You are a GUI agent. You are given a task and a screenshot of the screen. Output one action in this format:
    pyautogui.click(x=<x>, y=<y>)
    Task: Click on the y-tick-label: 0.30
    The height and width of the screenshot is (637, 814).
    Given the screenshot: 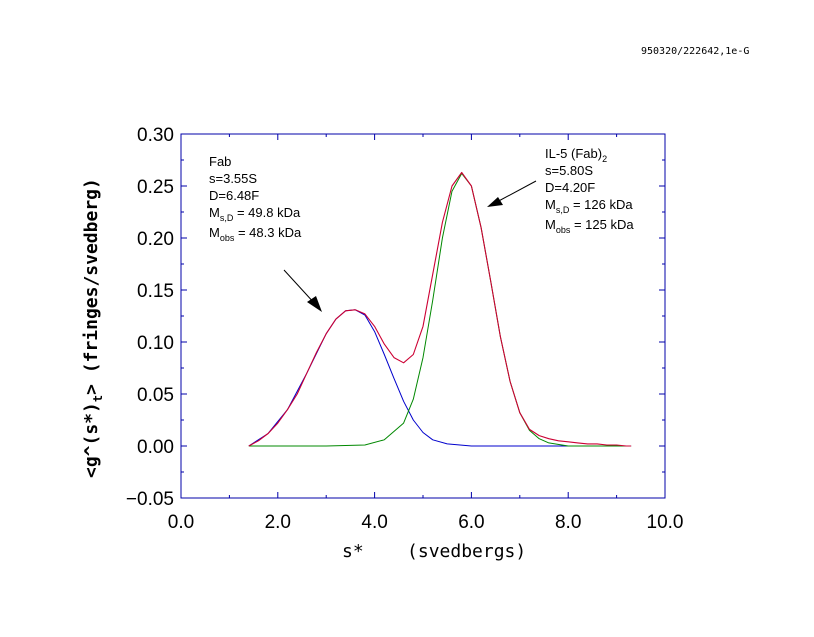 What is the action you would take?
    pyautogui.click(x=155, y=135)
    